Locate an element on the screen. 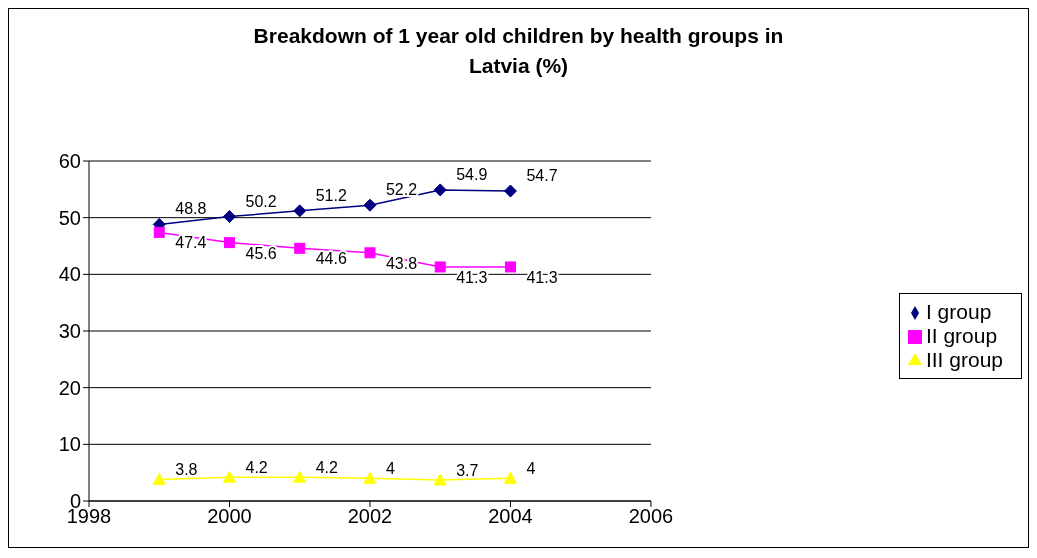  y-tick-label: 10 is located at coordinates (69, 444).